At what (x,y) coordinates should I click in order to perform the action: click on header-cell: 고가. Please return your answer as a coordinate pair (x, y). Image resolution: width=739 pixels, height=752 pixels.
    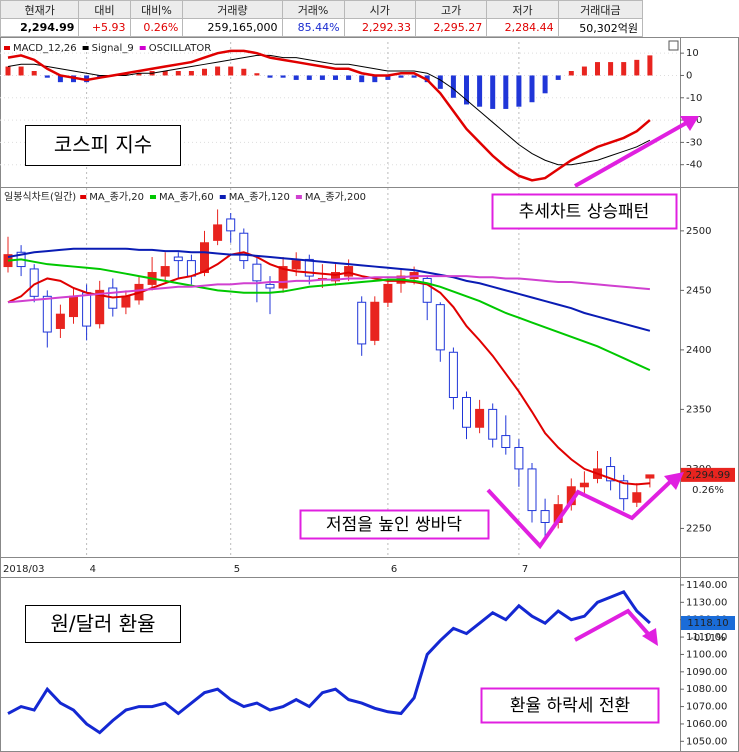
    Looking at the image, I should click on (451, 9).